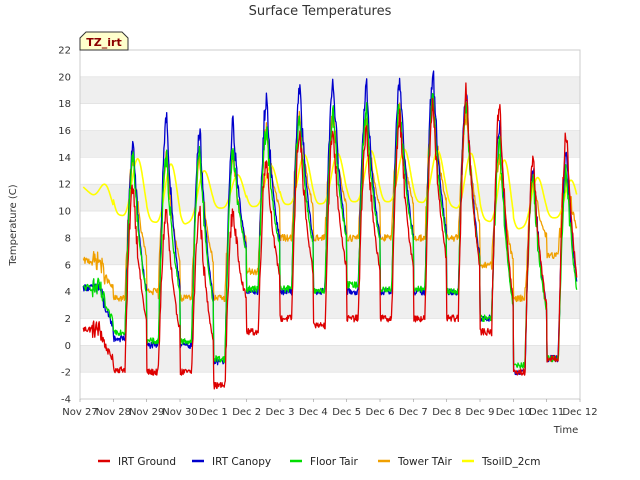 The width and height of the screenshot is (640, 480). I want to click on x-tick-label: Dec 12, so click(579, 412).